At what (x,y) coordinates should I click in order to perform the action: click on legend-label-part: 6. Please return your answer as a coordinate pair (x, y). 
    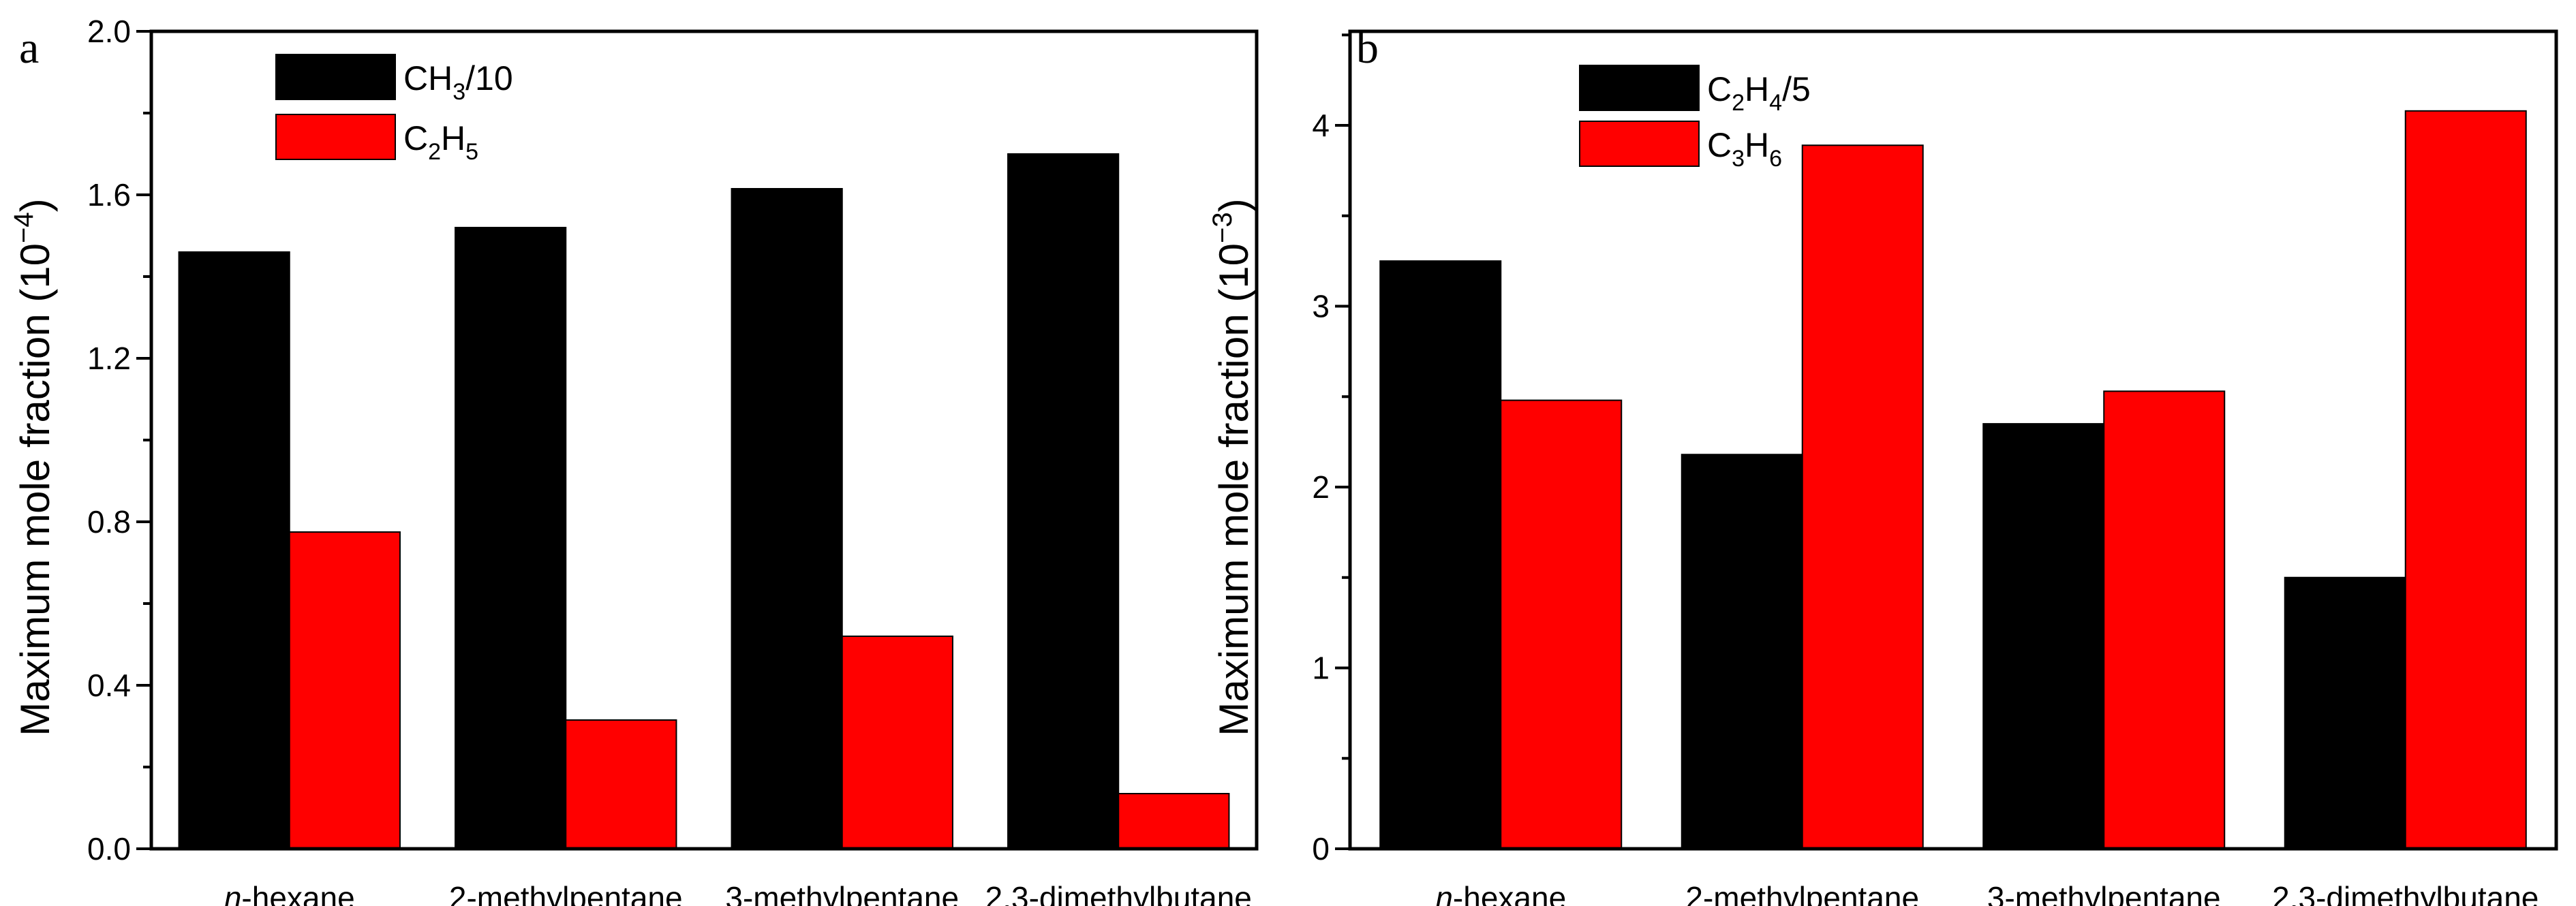
    Looking at the image, I should click on (1776, 159).